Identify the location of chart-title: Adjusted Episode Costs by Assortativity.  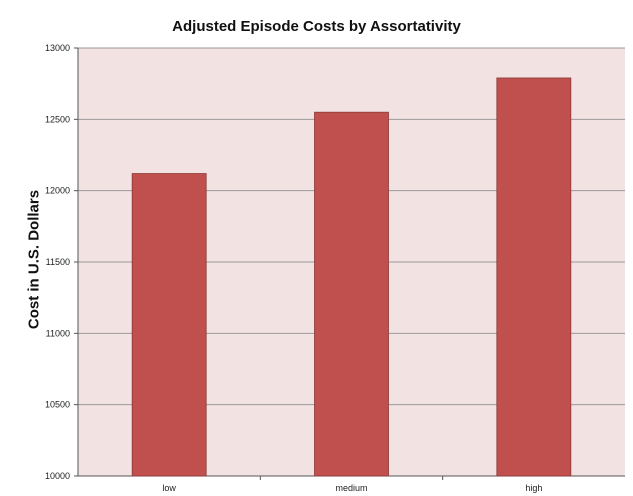
(316, 26).